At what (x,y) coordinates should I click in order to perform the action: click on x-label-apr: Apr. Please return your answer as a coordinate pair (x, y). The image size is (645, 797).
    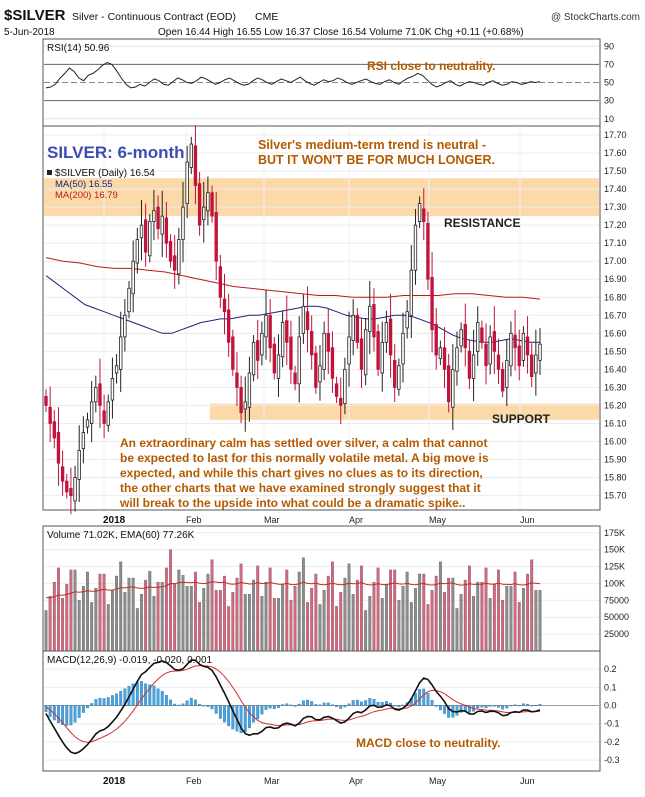
    Looking at the image, I should click on (356, 520).